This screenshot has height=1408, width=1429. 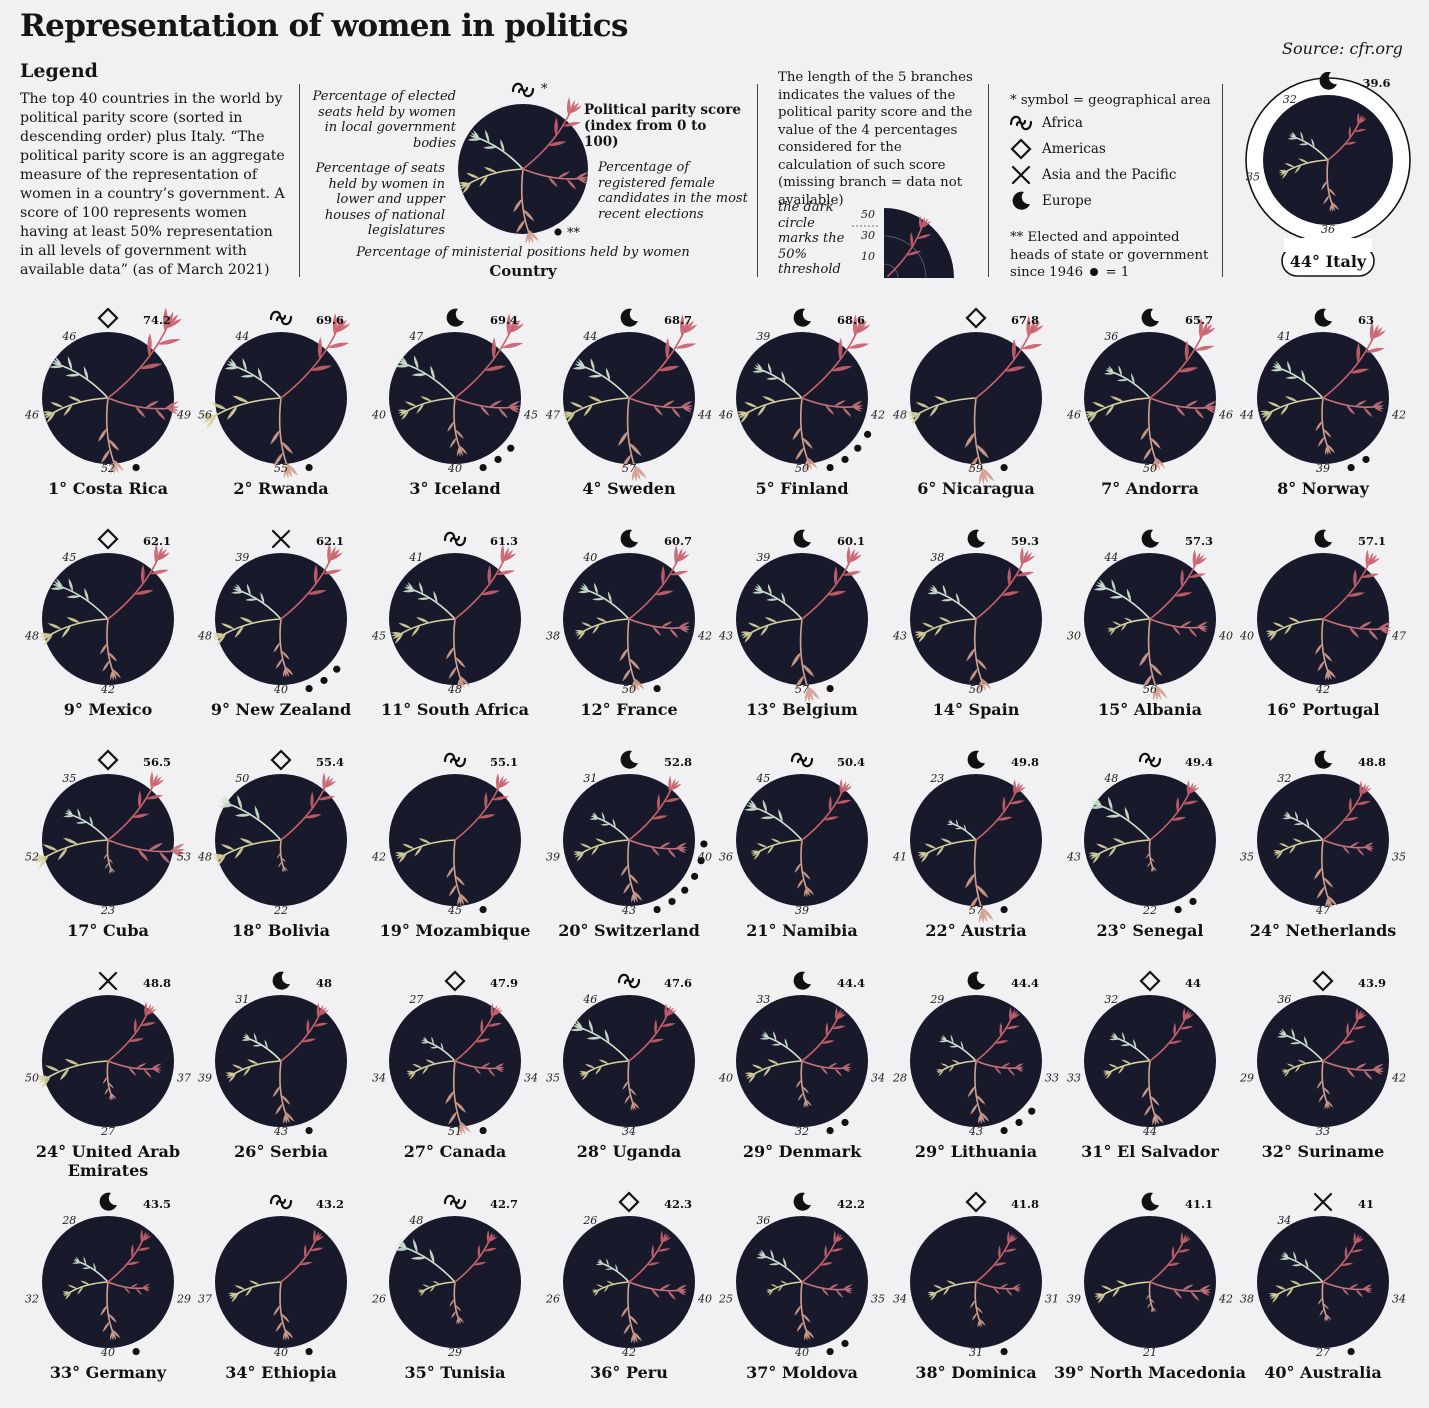 What do you see at coordinates (1150, 709) in the screenshot?
I see `country-label: 15° Albania` at bounding box center [1150, 709].